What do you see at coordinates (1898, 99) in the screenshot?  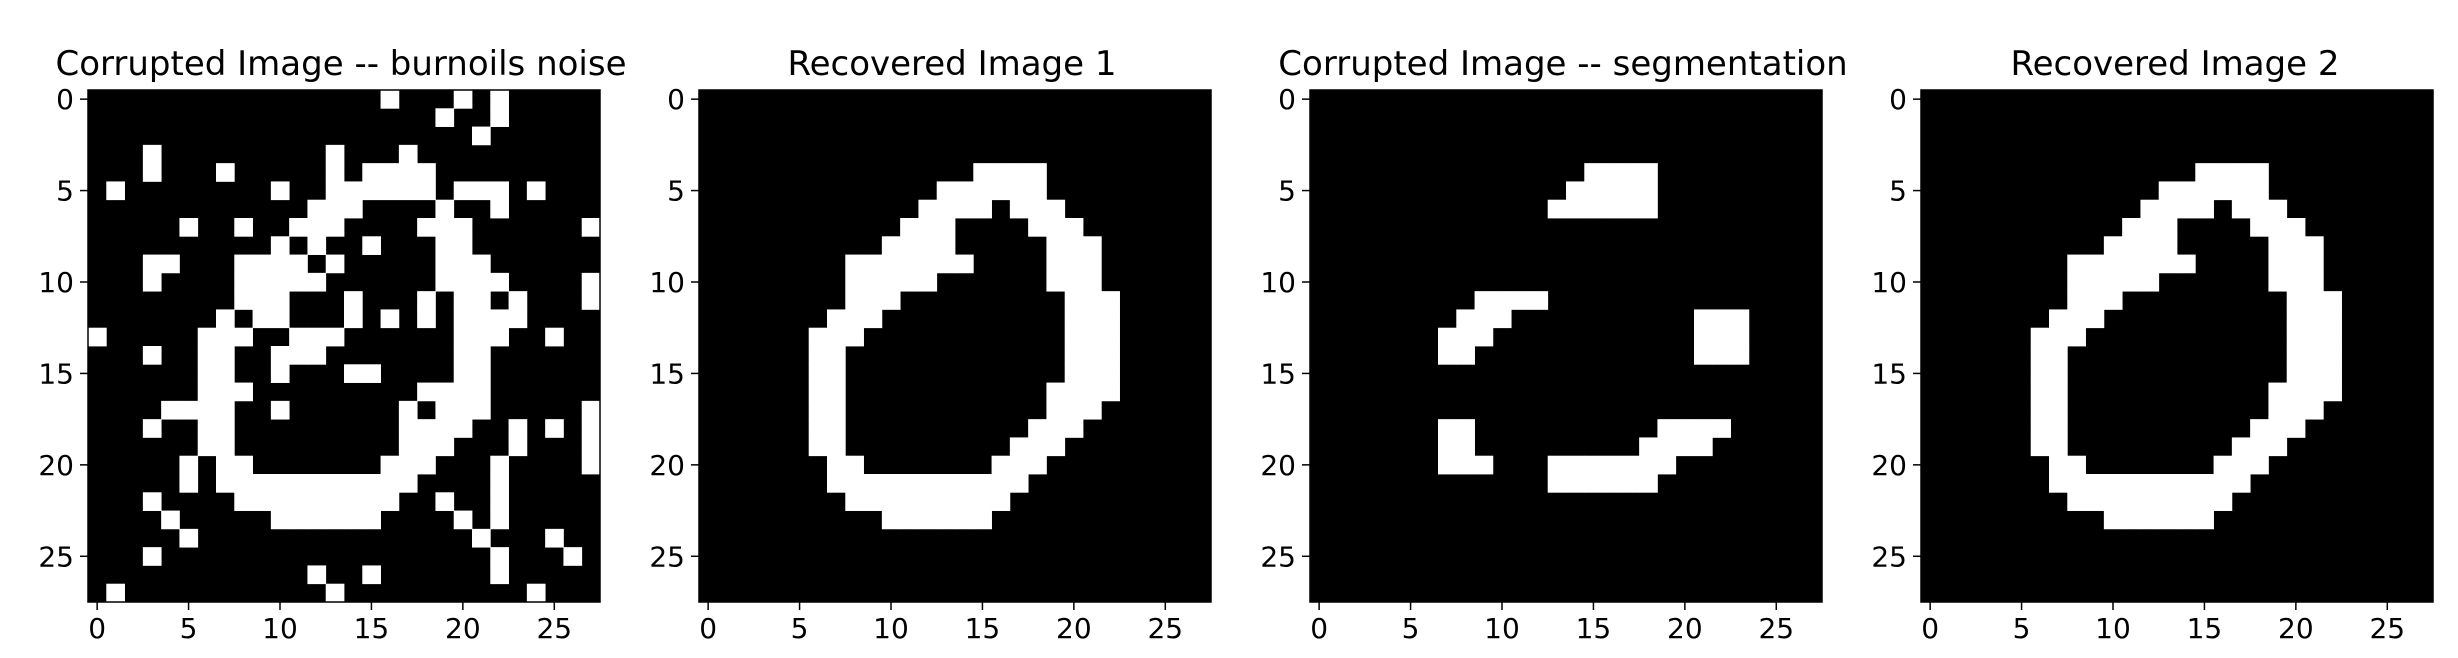 I see `y-tick-label: 0` at bounding box center [1898, 99].